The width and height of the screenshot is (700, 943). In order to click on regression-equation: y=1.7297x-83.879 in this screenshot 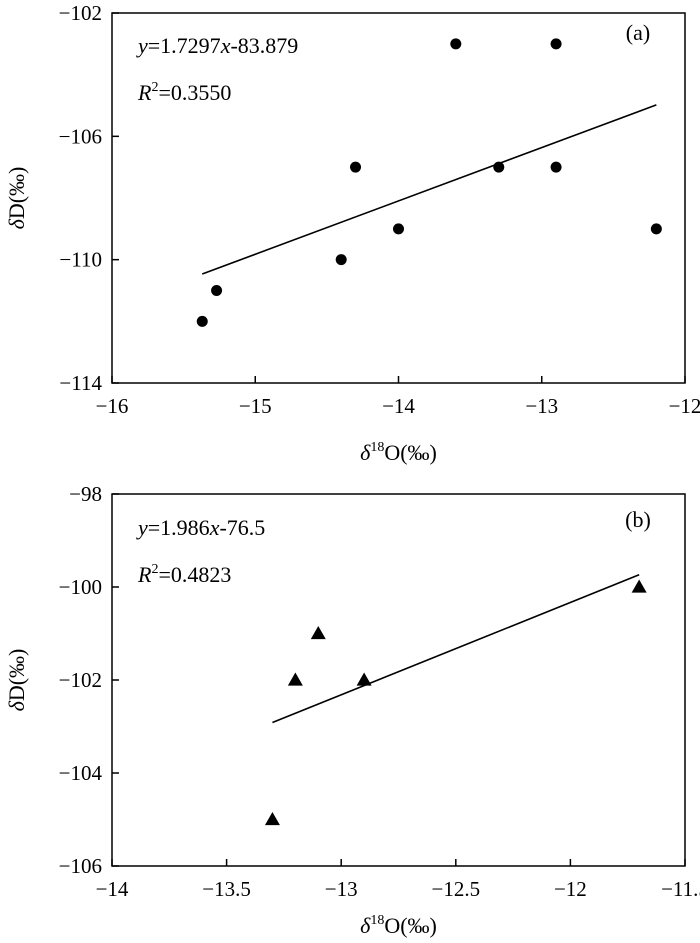, I will do `click(217, 45)`.